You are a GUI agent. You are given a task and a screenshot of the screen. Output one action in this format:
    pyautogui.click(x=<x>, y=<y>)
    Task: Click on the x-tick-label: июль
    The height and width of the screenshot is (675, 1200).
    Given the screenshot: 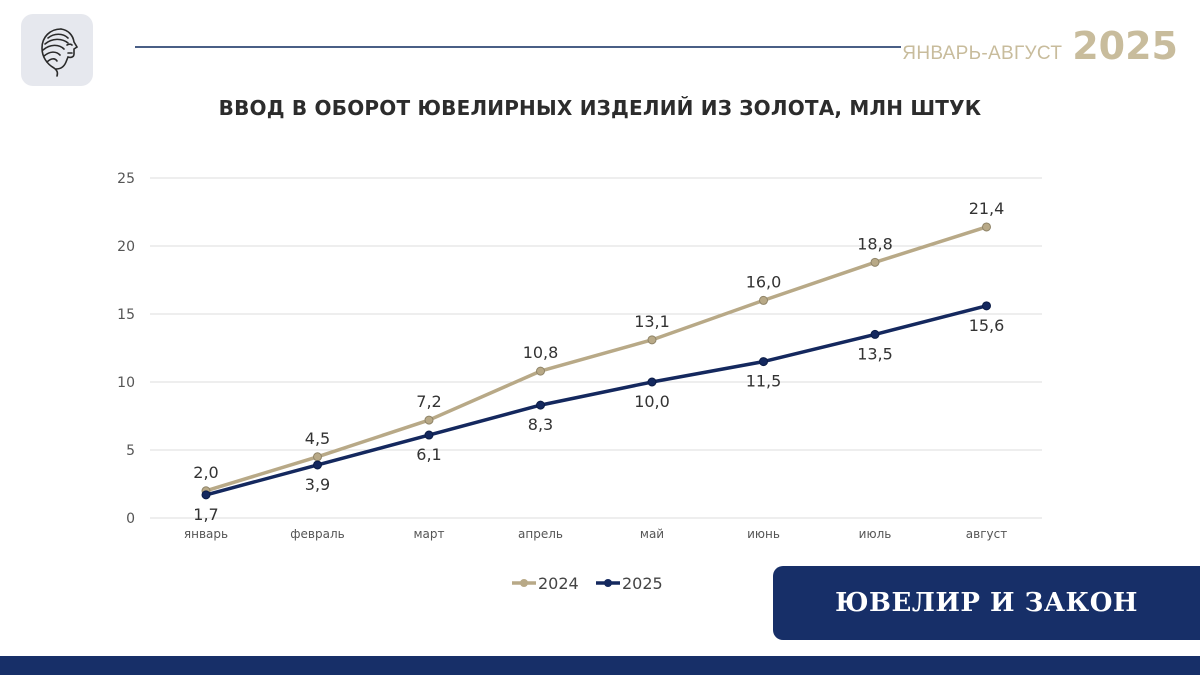 What is the action you would take?
    pyautogui.click(x=875, y=534)
    